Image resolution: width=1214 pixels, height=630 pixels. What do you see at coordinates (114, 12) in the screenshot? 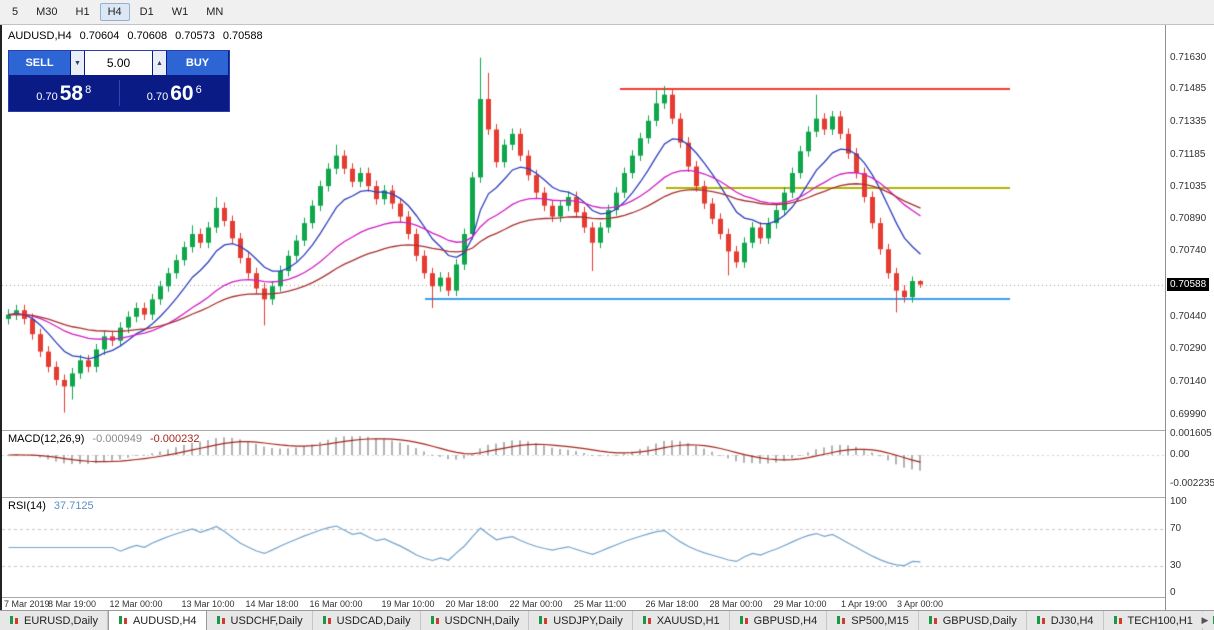
I see `timeframe-h4: H4` at bounding box center [114, 12].